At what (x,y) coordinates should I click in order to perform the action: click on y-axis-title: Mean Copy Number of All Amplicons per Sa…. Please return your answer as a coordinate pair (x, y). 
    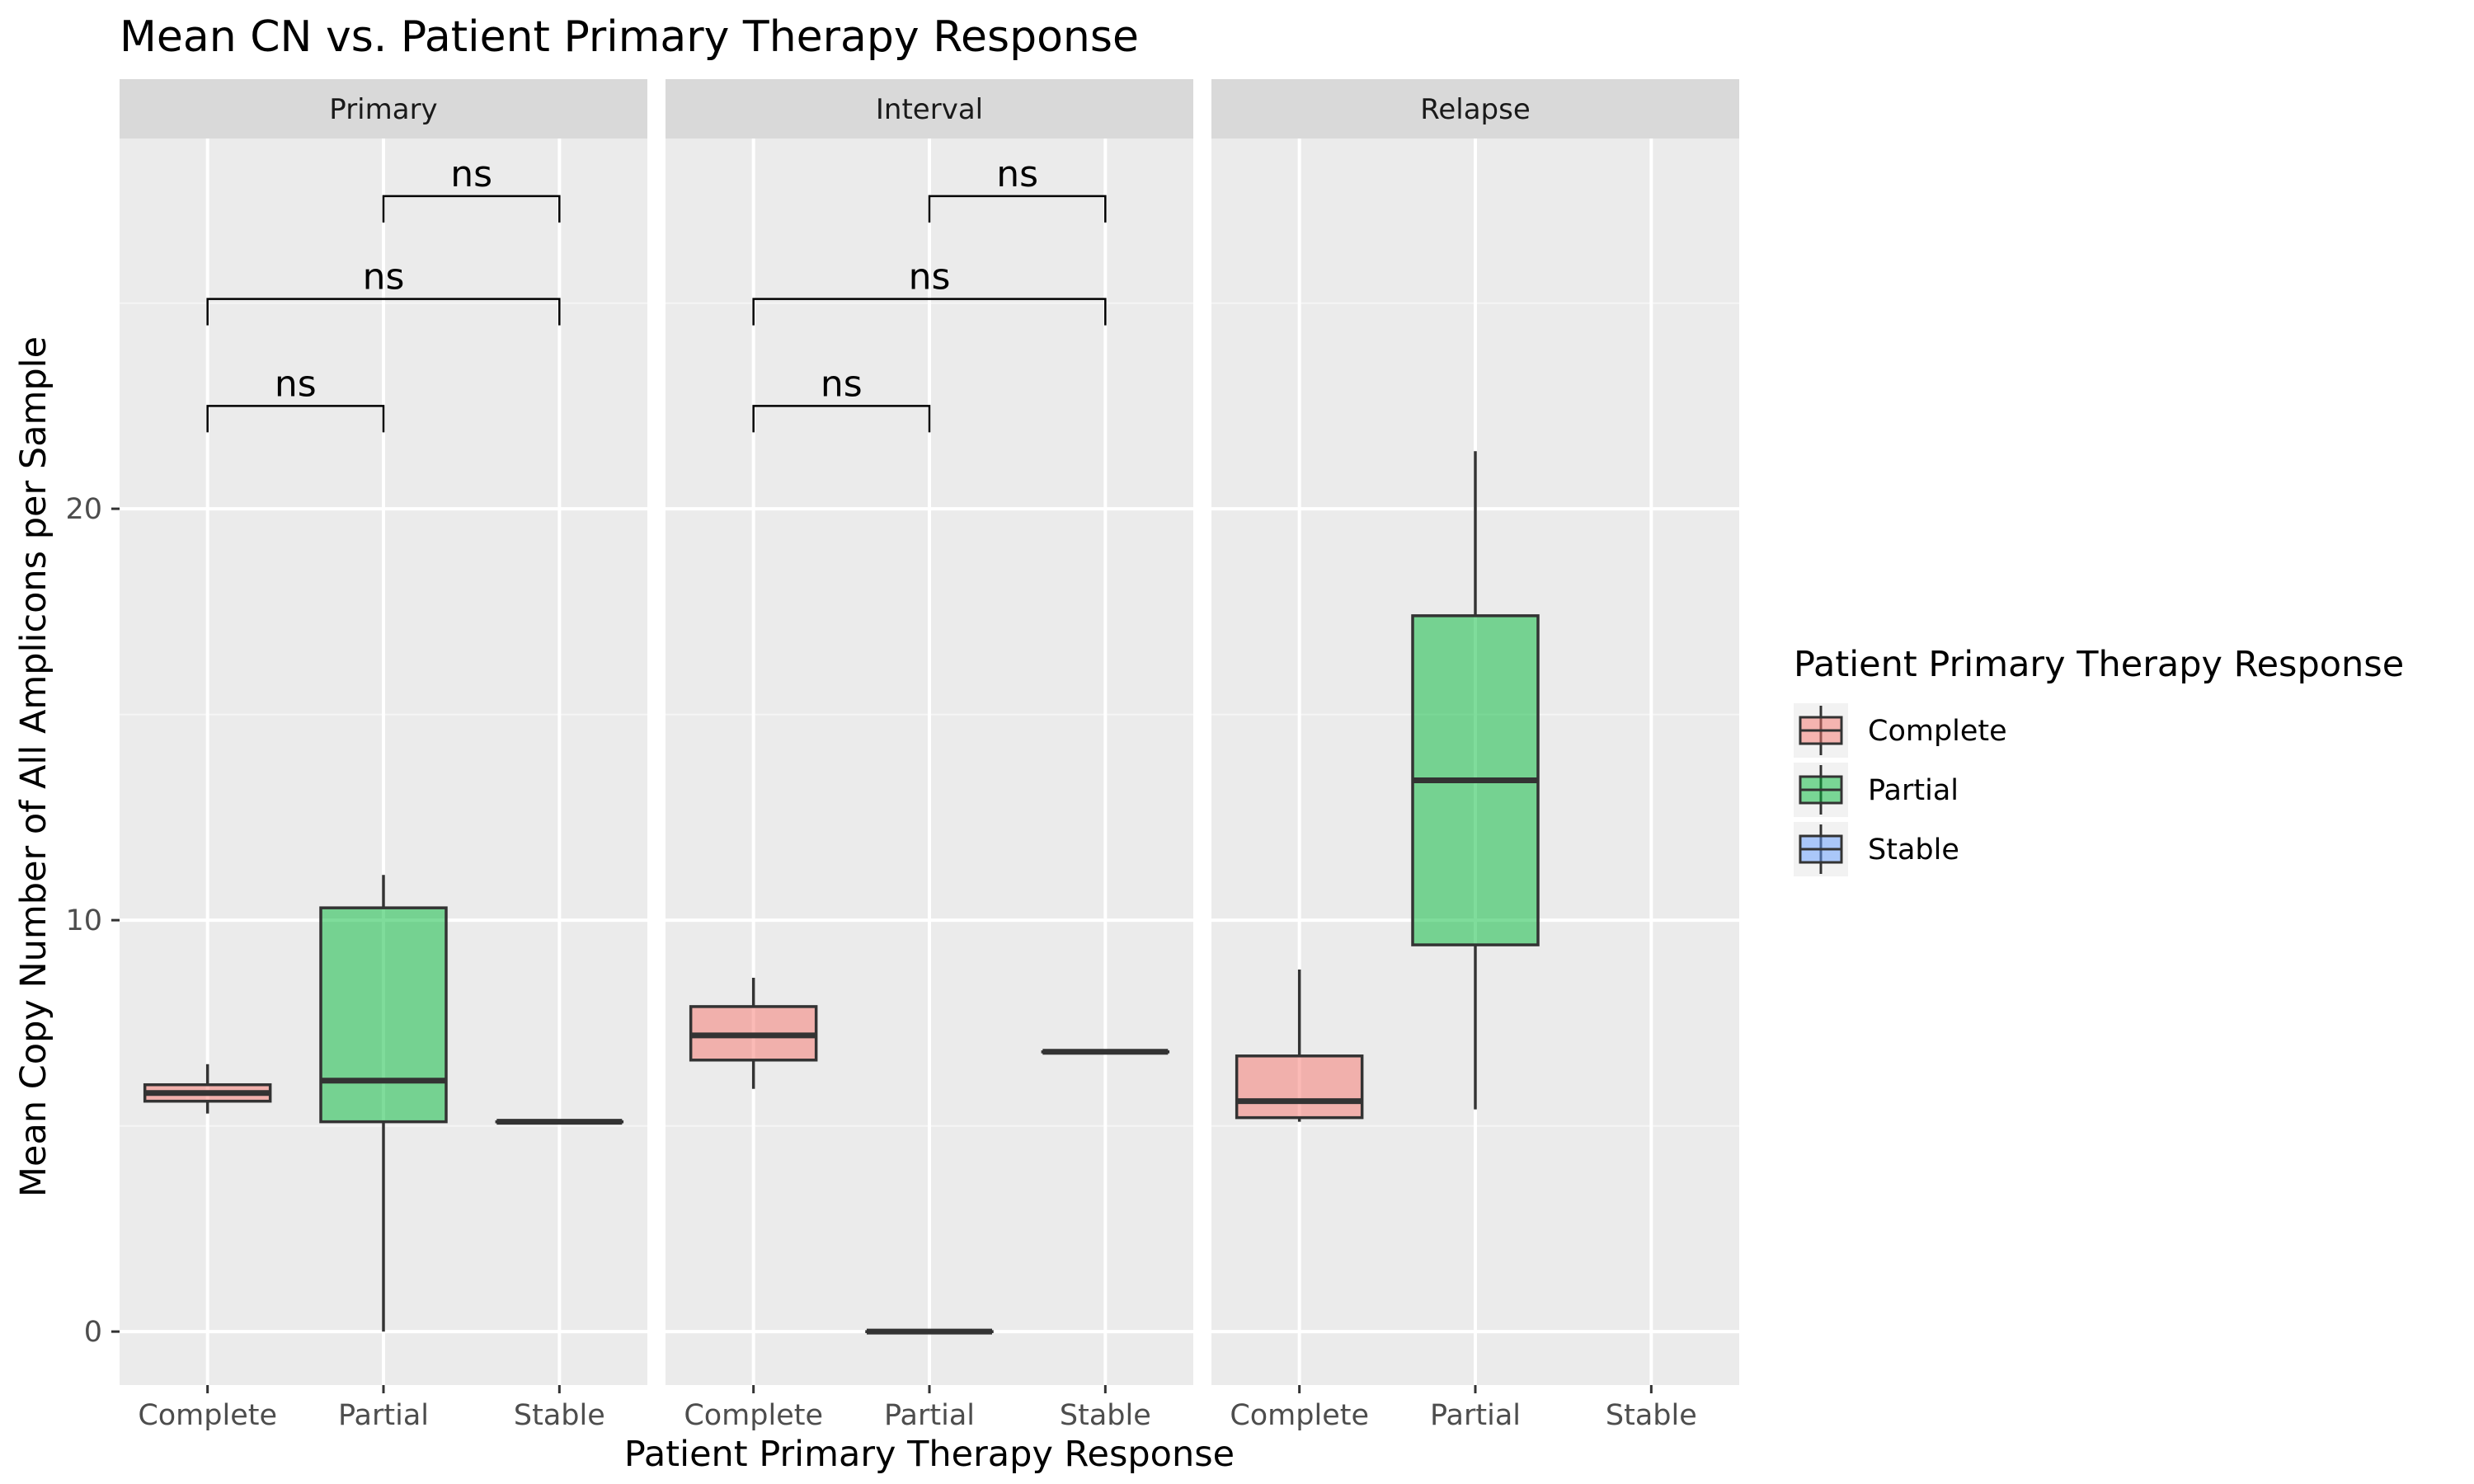
    Looking at the image, I should click on (33, 766).